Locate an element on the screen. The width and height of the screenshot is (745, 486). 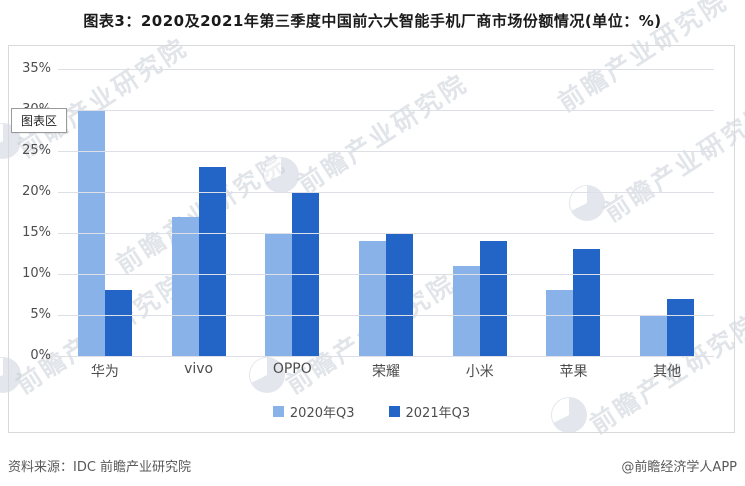
legend-label: 2021年Q3 is located at coordinates (438, 413).